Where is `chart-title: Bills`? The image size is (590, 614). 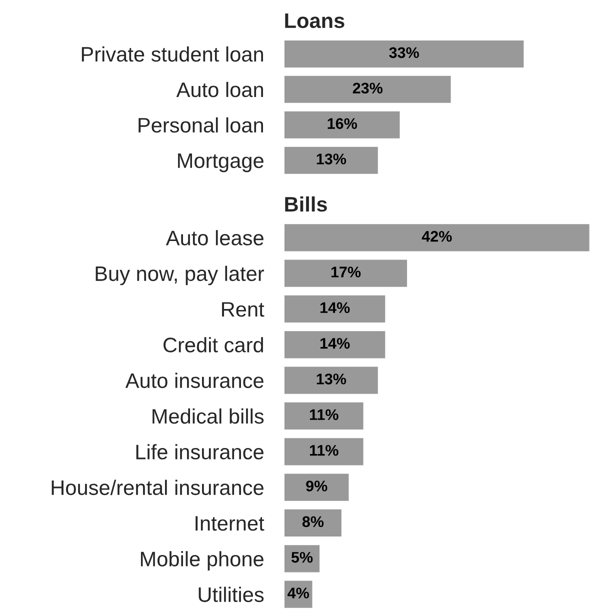 chart-title: Bills is located at coordinates (306, 204).